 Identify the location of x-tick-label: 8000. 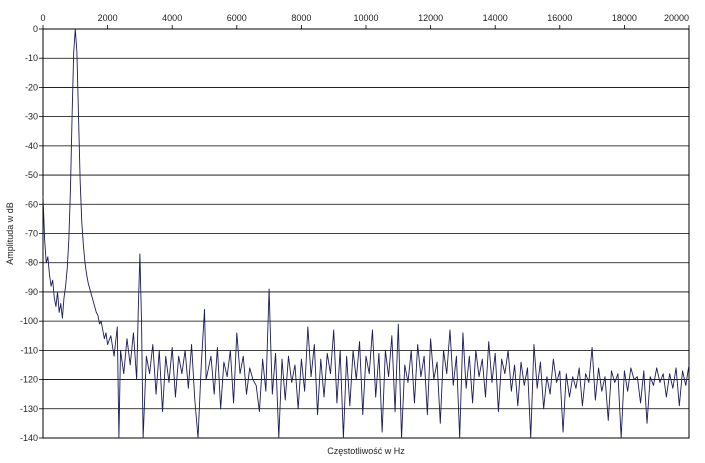
(301, 18).